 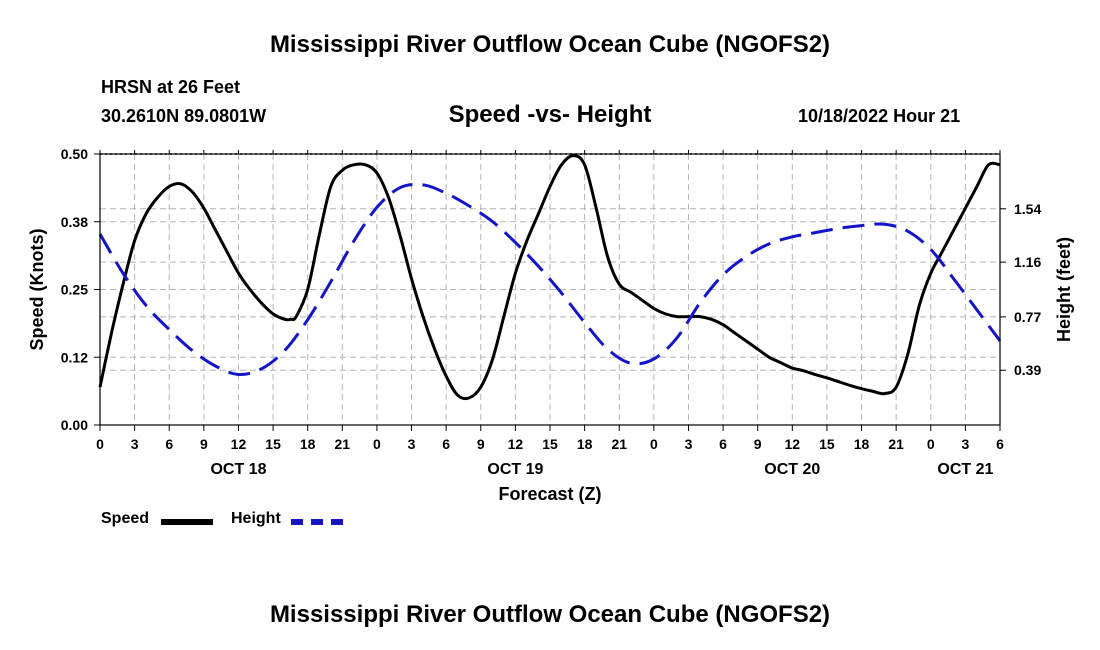 I want to click on forecast-datetime: 10/18/2022 Hour 21, so click(x=879, y=116).